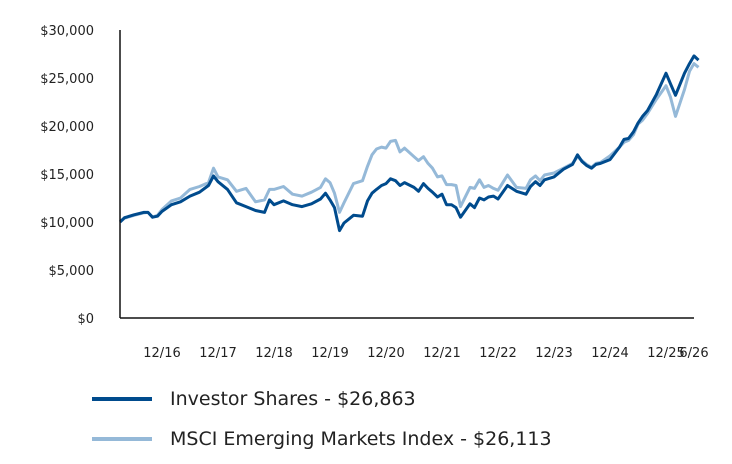 The width and height of the screenshot is (732, 464). Describe the element at coordinates (609, 353) in the screenshot. I see `x-tick-label: 12/24` at that location.